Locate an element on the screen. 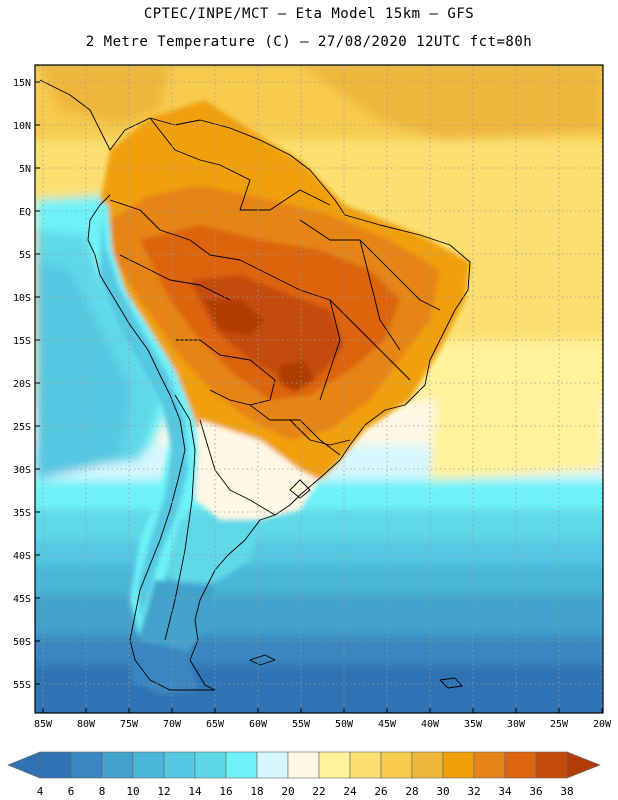 The image size is (618, 800). lat-label: 5N is located at coordinates (25, 169).